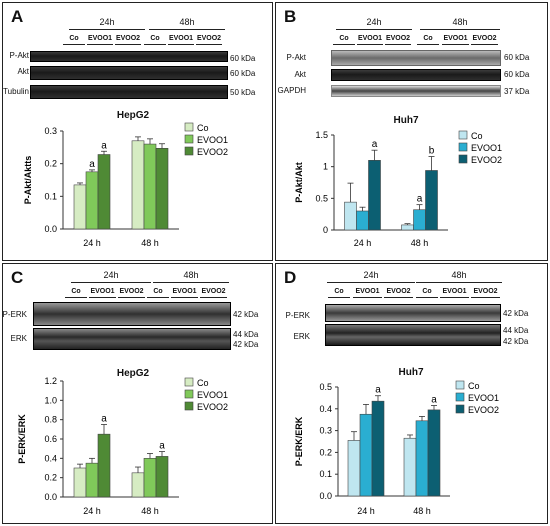  I want to click on time-group-label: 24h, so click(111, 276).